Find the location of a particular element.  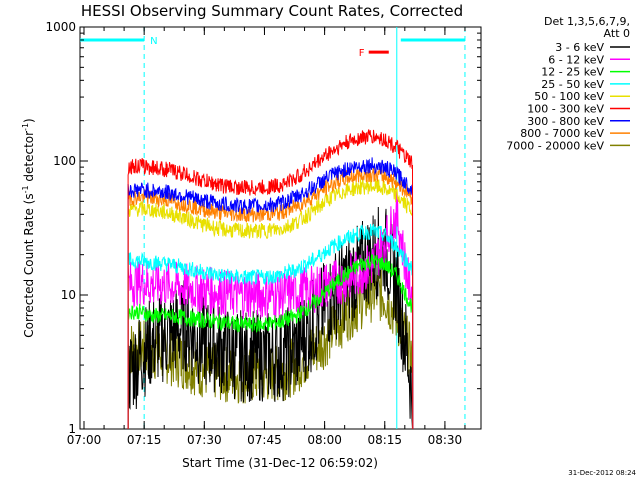

x-tick-label: 08:00 is located at coordinates (324, 440).